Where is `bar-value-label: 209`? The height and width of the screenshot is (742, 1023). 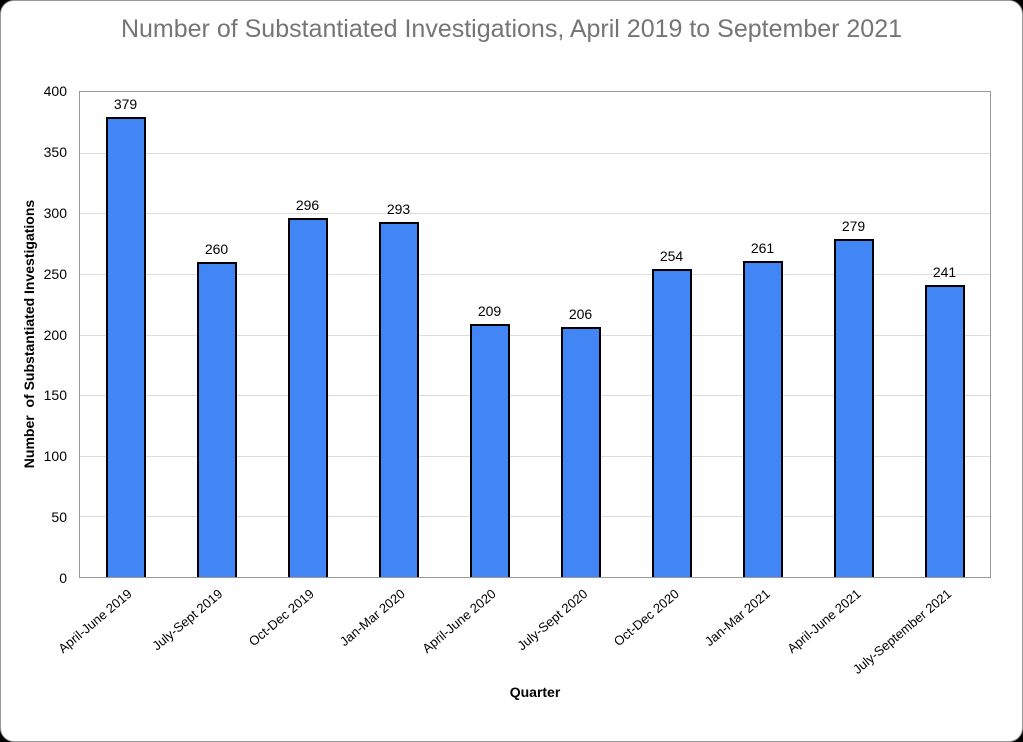 bar-value-label: 209 is located at coordinates (489, 311).